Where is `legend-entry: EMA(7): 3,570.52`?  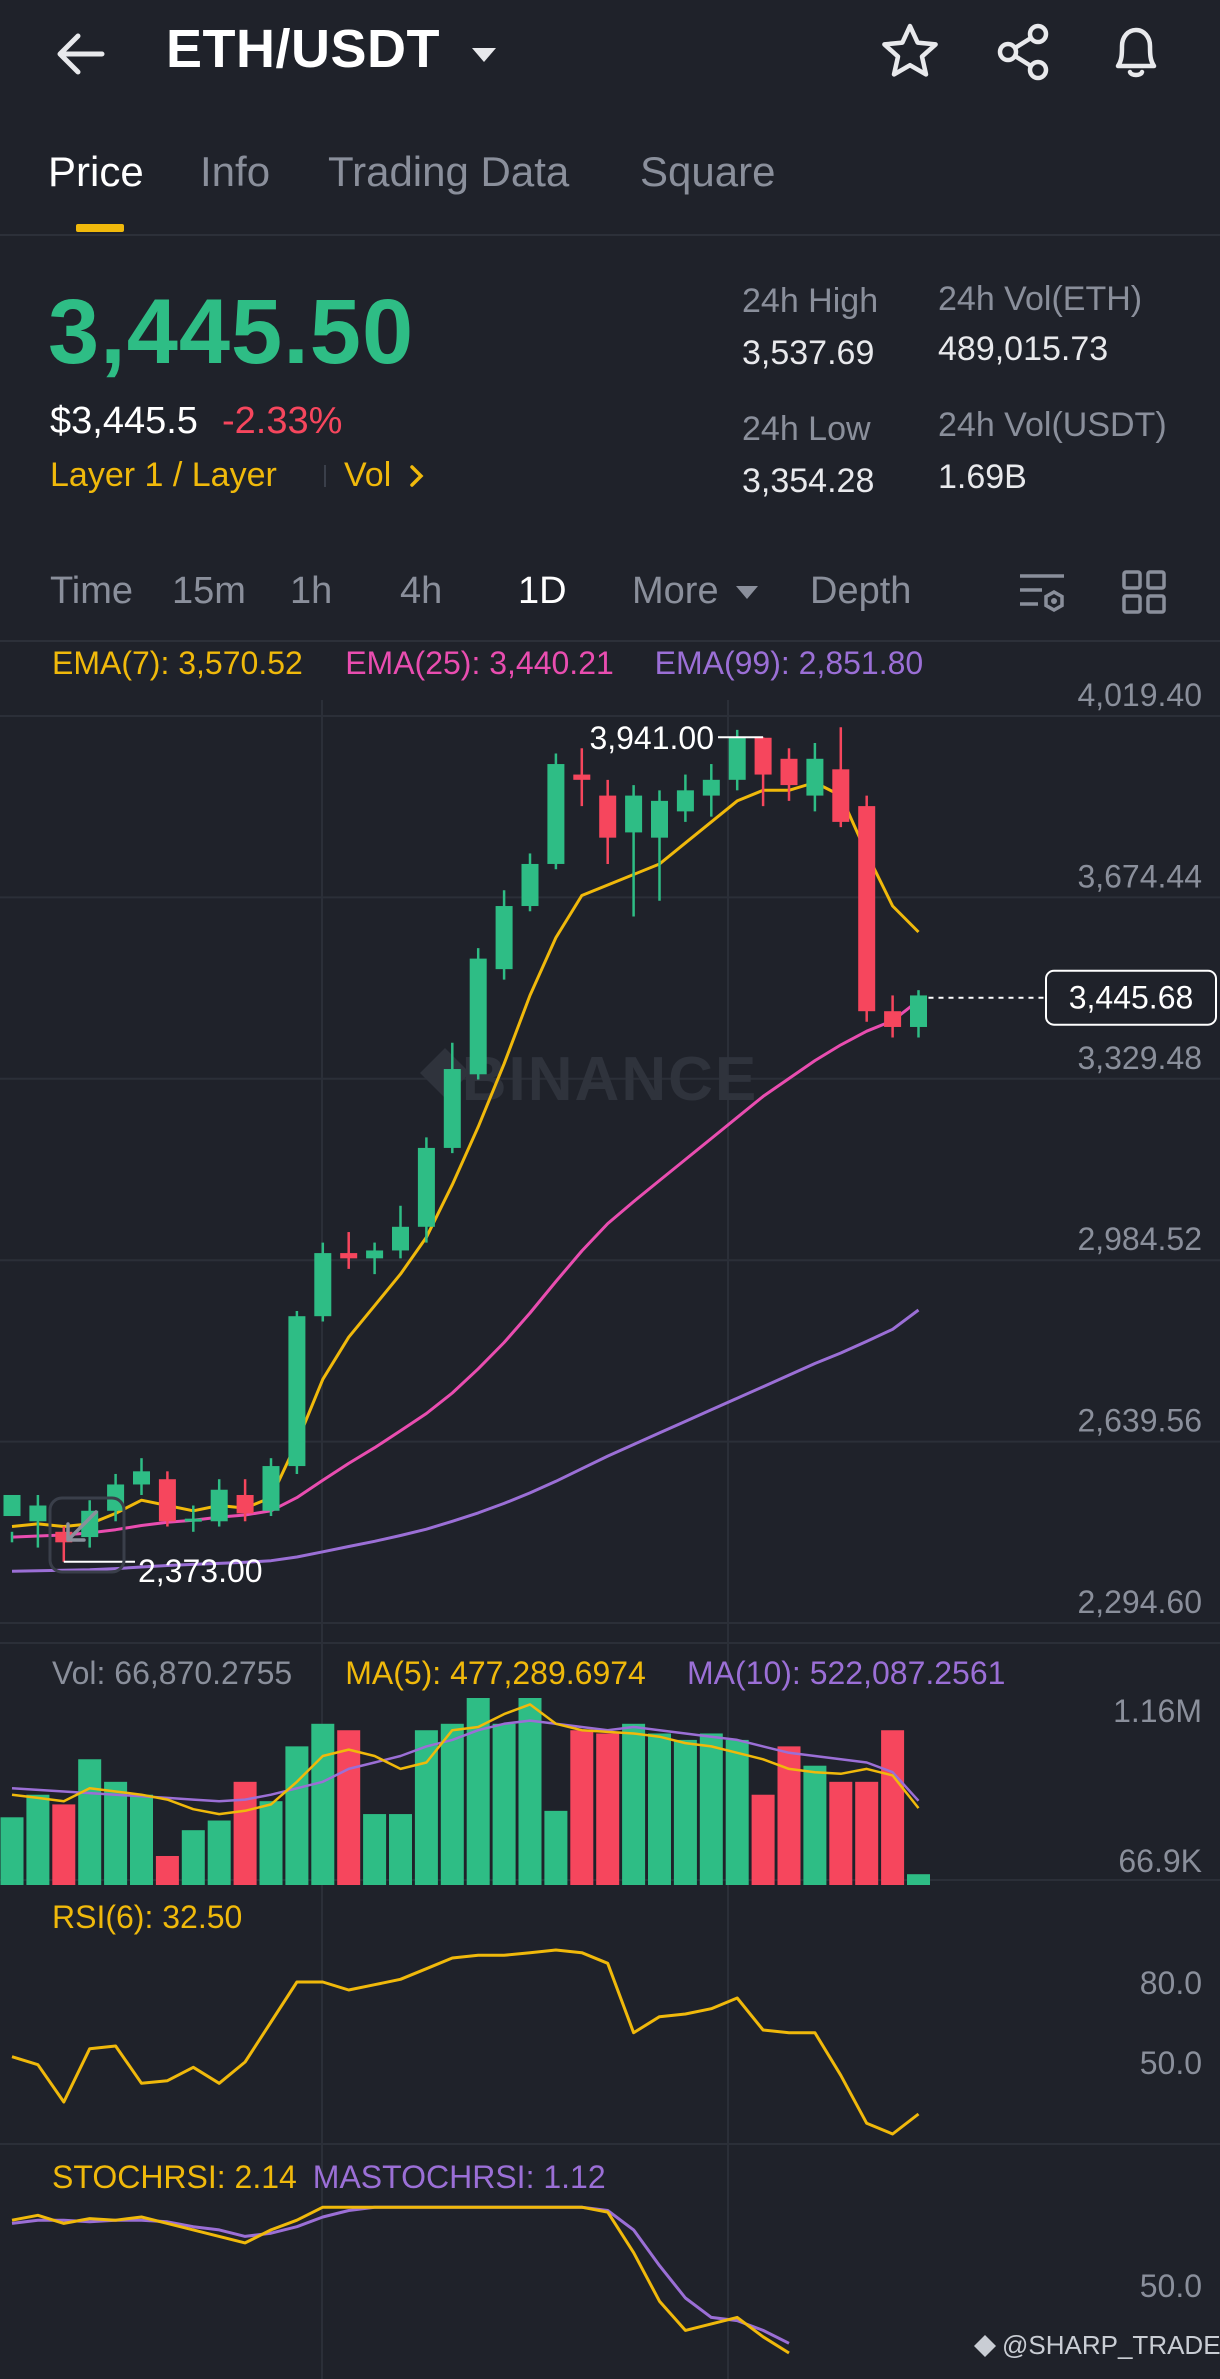 legend-entry: EMA(7): 3,570.52 is located at coordinates (177, 663).